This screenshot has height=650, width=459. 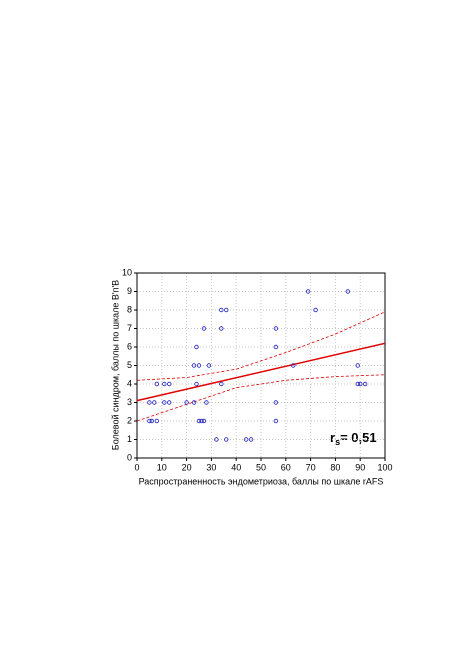 What do you see at coordinates (360, 467) in the screenshot?
I see `x-tick-label: 90` at bounding box center [360, 467].